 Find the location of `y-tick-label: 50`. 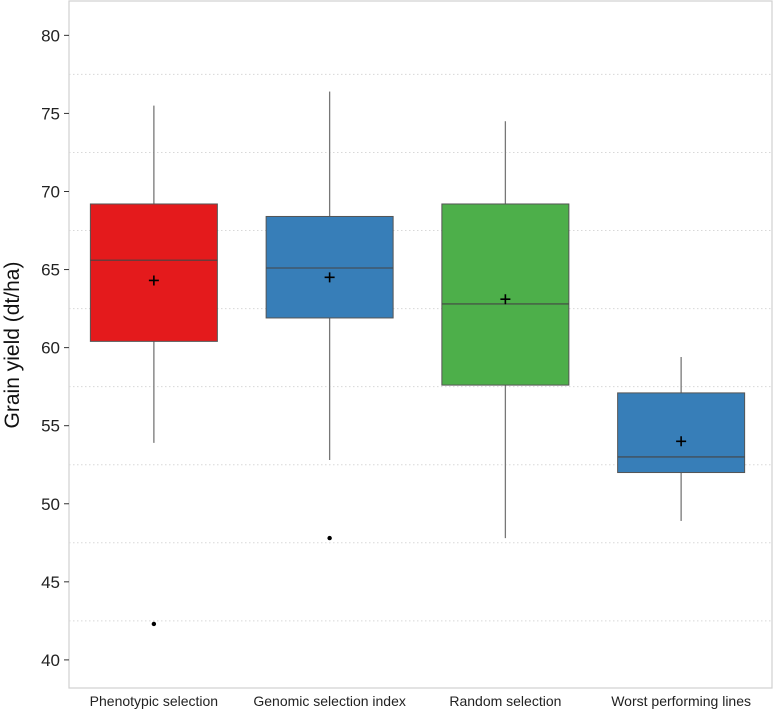

y-tick-label: 50 is located at coordinates (50, 504).